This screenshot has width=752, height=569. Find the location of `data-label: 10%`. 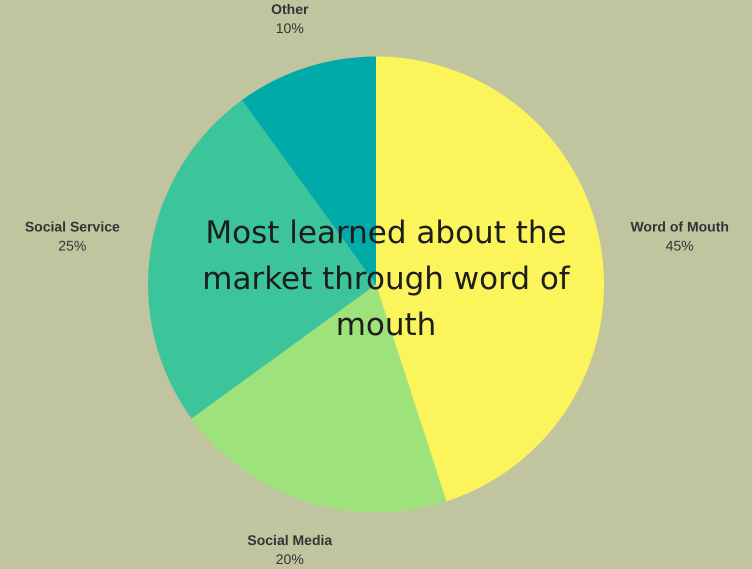

data-label: 10% is located at coordinates (290, 28).